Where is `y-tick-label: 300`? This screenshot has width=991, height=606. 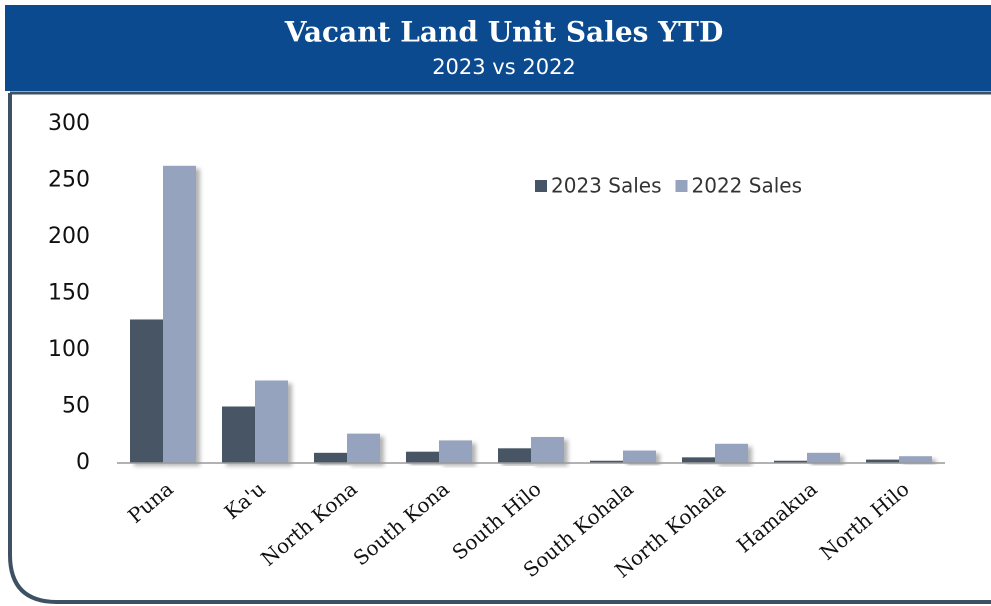
y-tick-label: 300 is located at coordinates (69, 123).